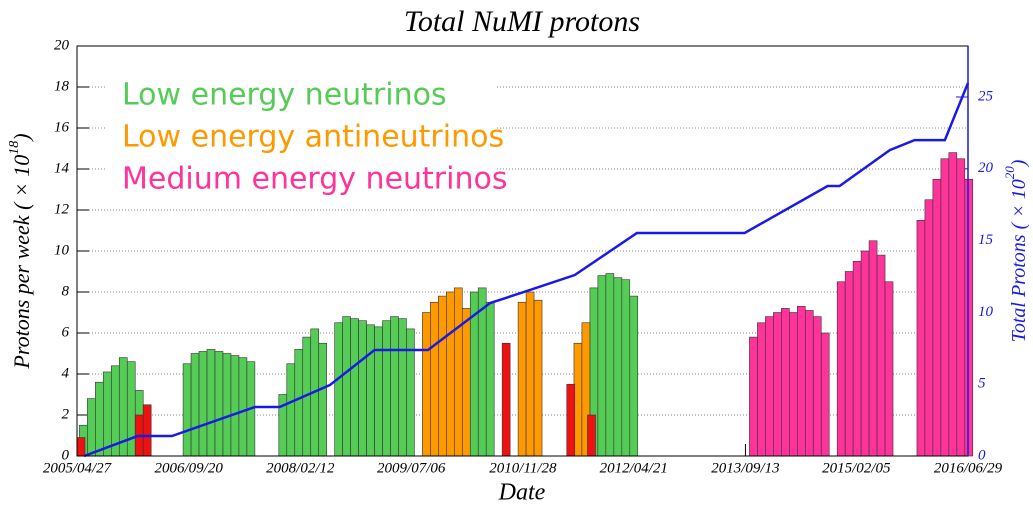  I want to click on y2-tick-label: 15, so click(986, 240).